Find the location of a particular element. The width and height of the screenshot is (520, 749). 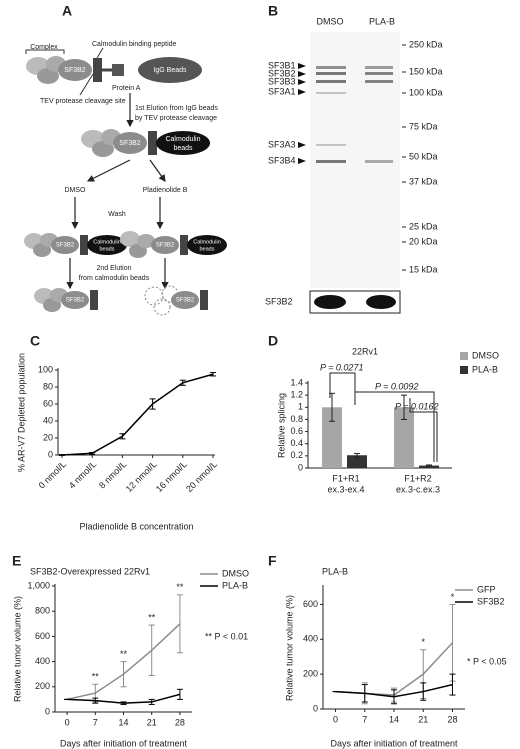

band-label: SF3B4 is located at coordinates (282, 160).